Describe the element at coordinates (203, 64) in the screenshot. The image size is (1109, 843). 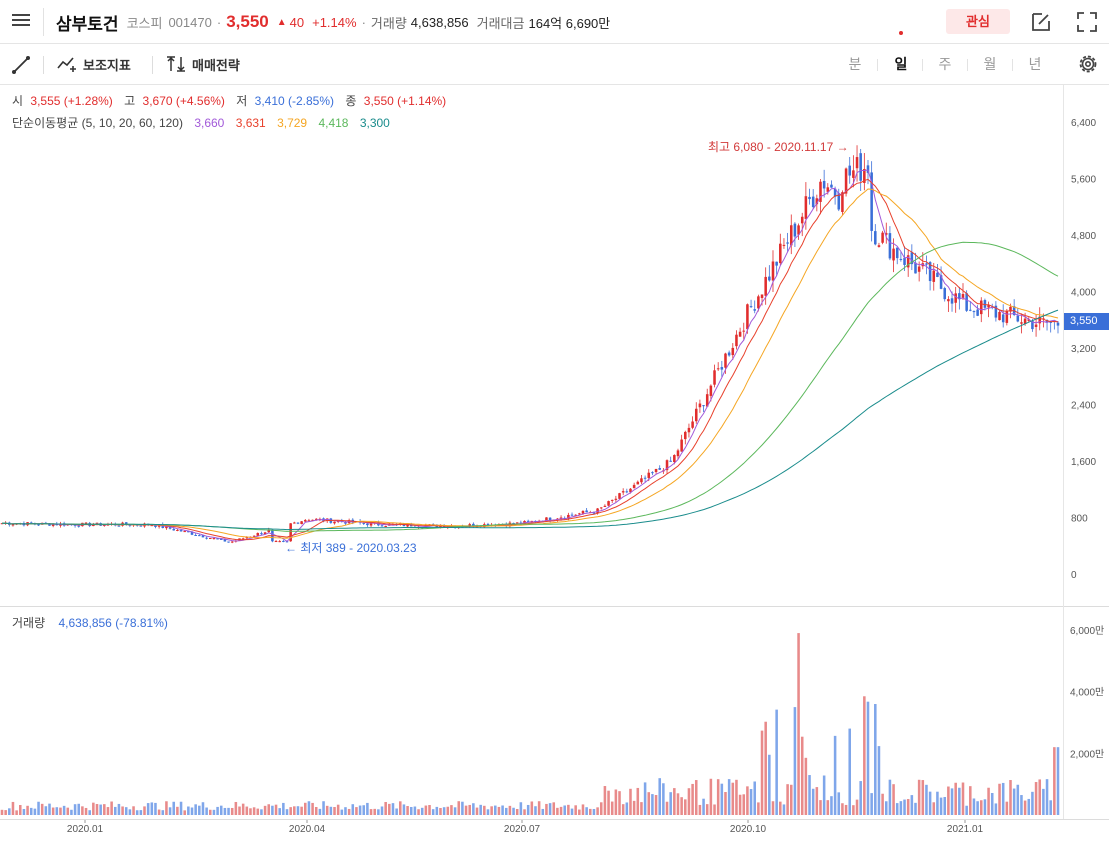
I see `strategy-button: 매매전략` at that location.